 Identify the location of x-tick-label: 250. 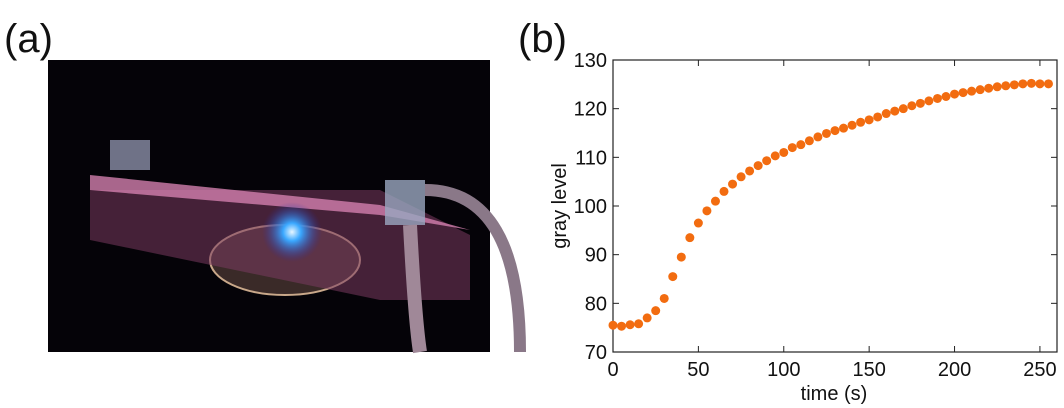
(1039, 370).